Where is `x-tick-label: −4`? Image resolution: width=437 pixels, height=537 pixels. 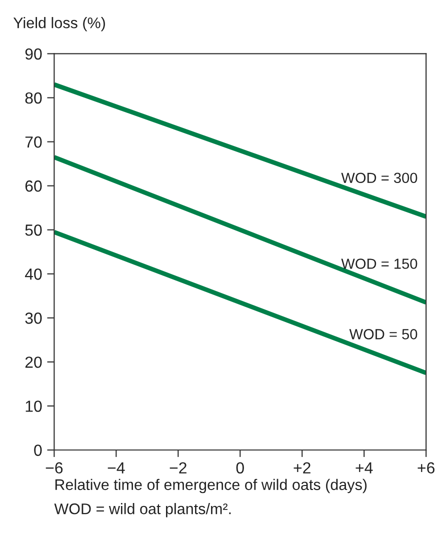
x-tick-label: −4 is located at coordinates (116, 468).